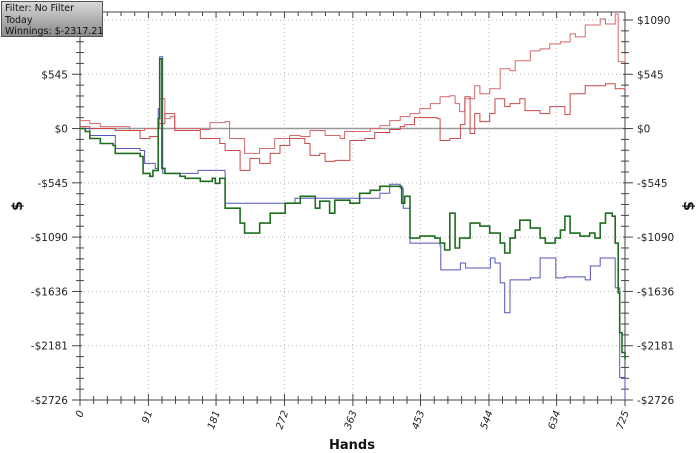  I want to click on x-tick-label: 91, so click(148, 417).